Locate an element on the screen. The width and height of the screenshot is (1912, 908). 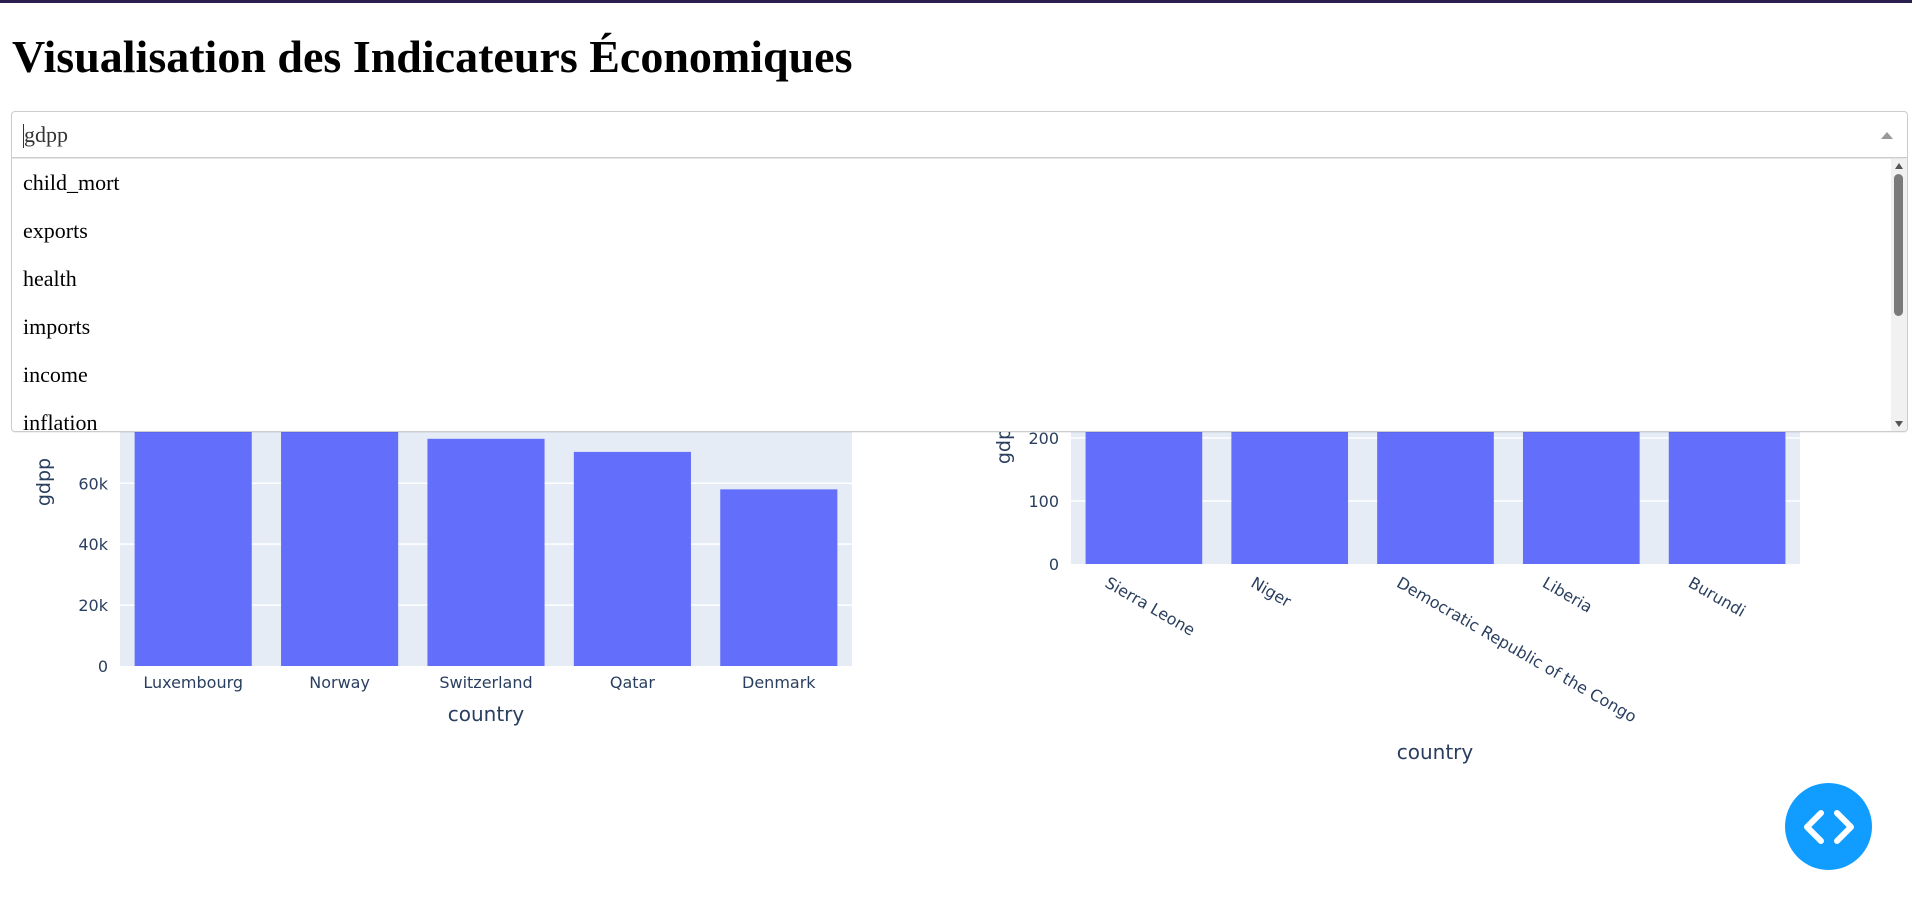
dropdown-selected-value: gdpp is located at coordinates (46, 134).